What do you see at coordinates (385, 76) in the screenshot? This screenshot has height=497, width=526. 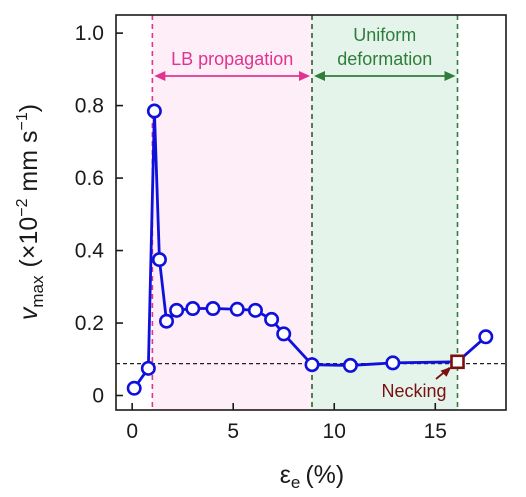 I see `uniform-range-arrow` at bounding box center [385, 76].